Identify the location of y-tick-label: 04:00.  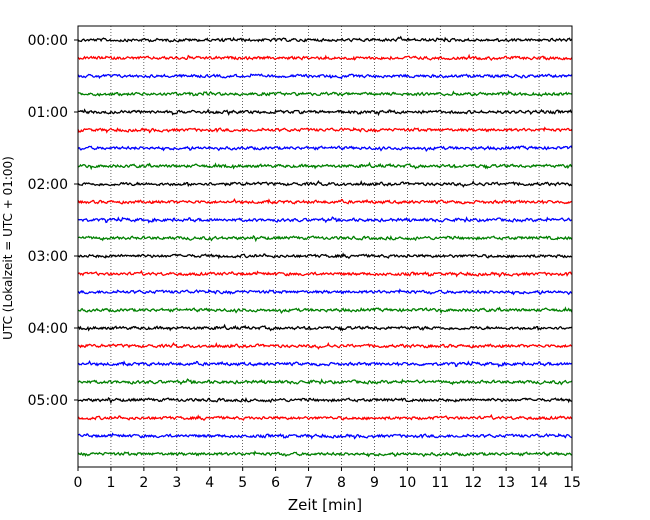
(48, 329).